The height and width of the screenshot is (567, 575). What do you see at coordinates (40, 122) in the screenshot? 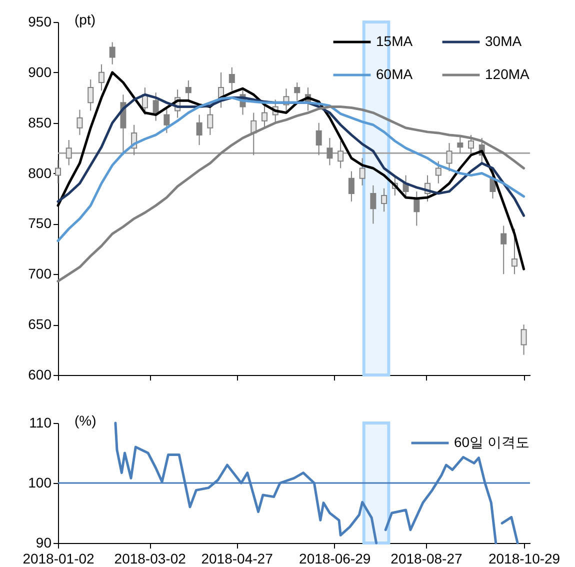
I see `y-tick-label: 850` at bounding box center [40, 122].